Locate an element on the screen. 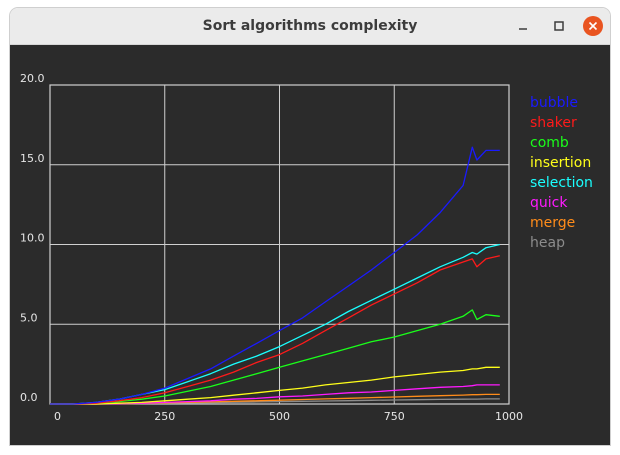 The image size is (620, 455). x-tick-label: 0 is located at coordinates (57, 416).